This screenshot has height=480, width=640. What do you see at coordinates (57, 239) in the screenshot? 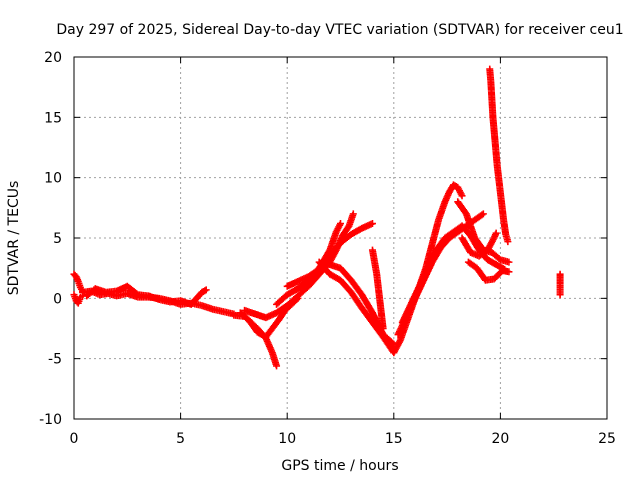
I see `y-tick-label: 5` at bounding box center [57, 239].